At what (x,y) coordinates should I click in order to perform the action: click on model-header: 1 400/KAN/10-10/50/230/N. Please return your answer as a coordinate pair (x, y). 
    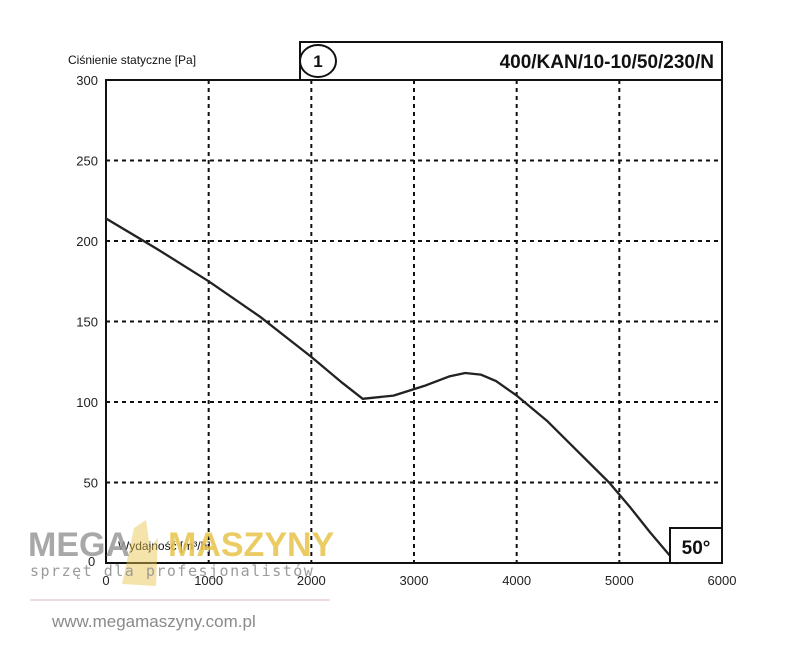
    Looking at the image, I should click on (511, 61).